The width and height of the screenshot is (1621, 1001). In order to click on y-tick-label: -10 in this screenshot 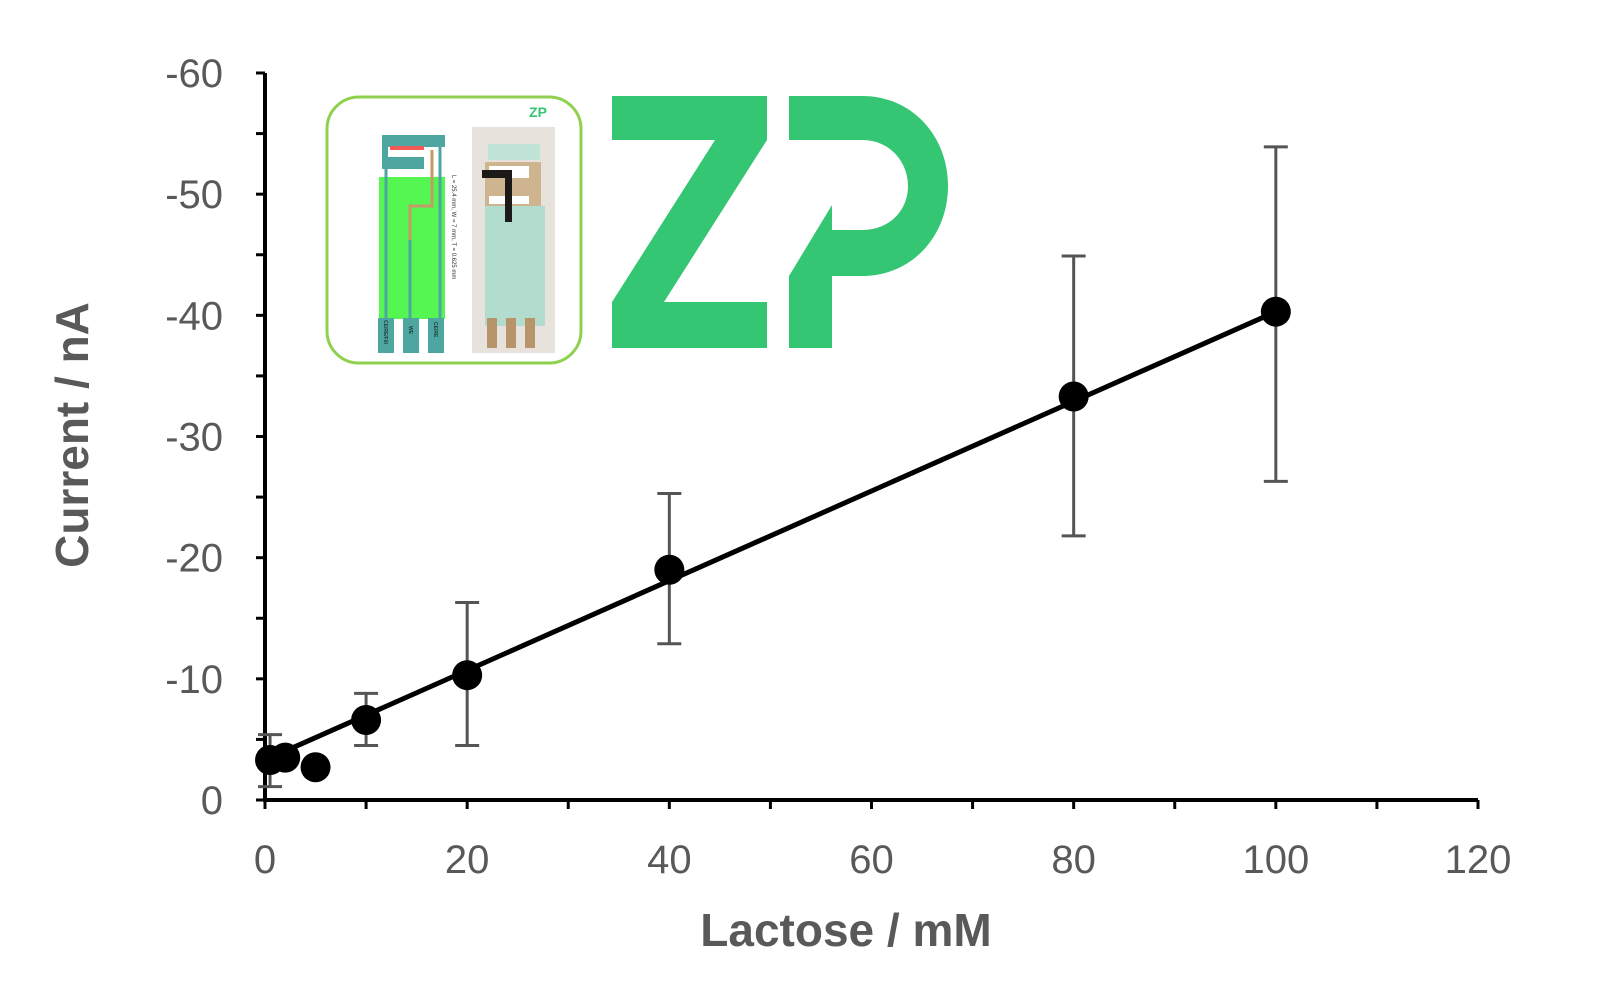, I will do `click(194, 680)`.